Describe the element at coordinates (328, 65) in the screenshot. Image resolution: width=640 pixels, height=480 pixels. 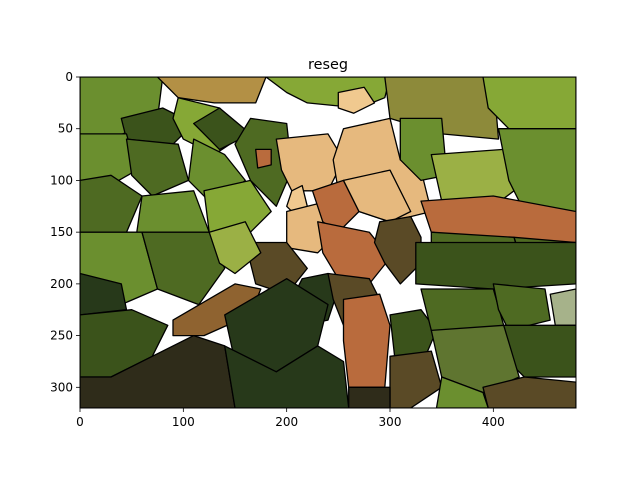
I see `chart-title: reseg` at that location.